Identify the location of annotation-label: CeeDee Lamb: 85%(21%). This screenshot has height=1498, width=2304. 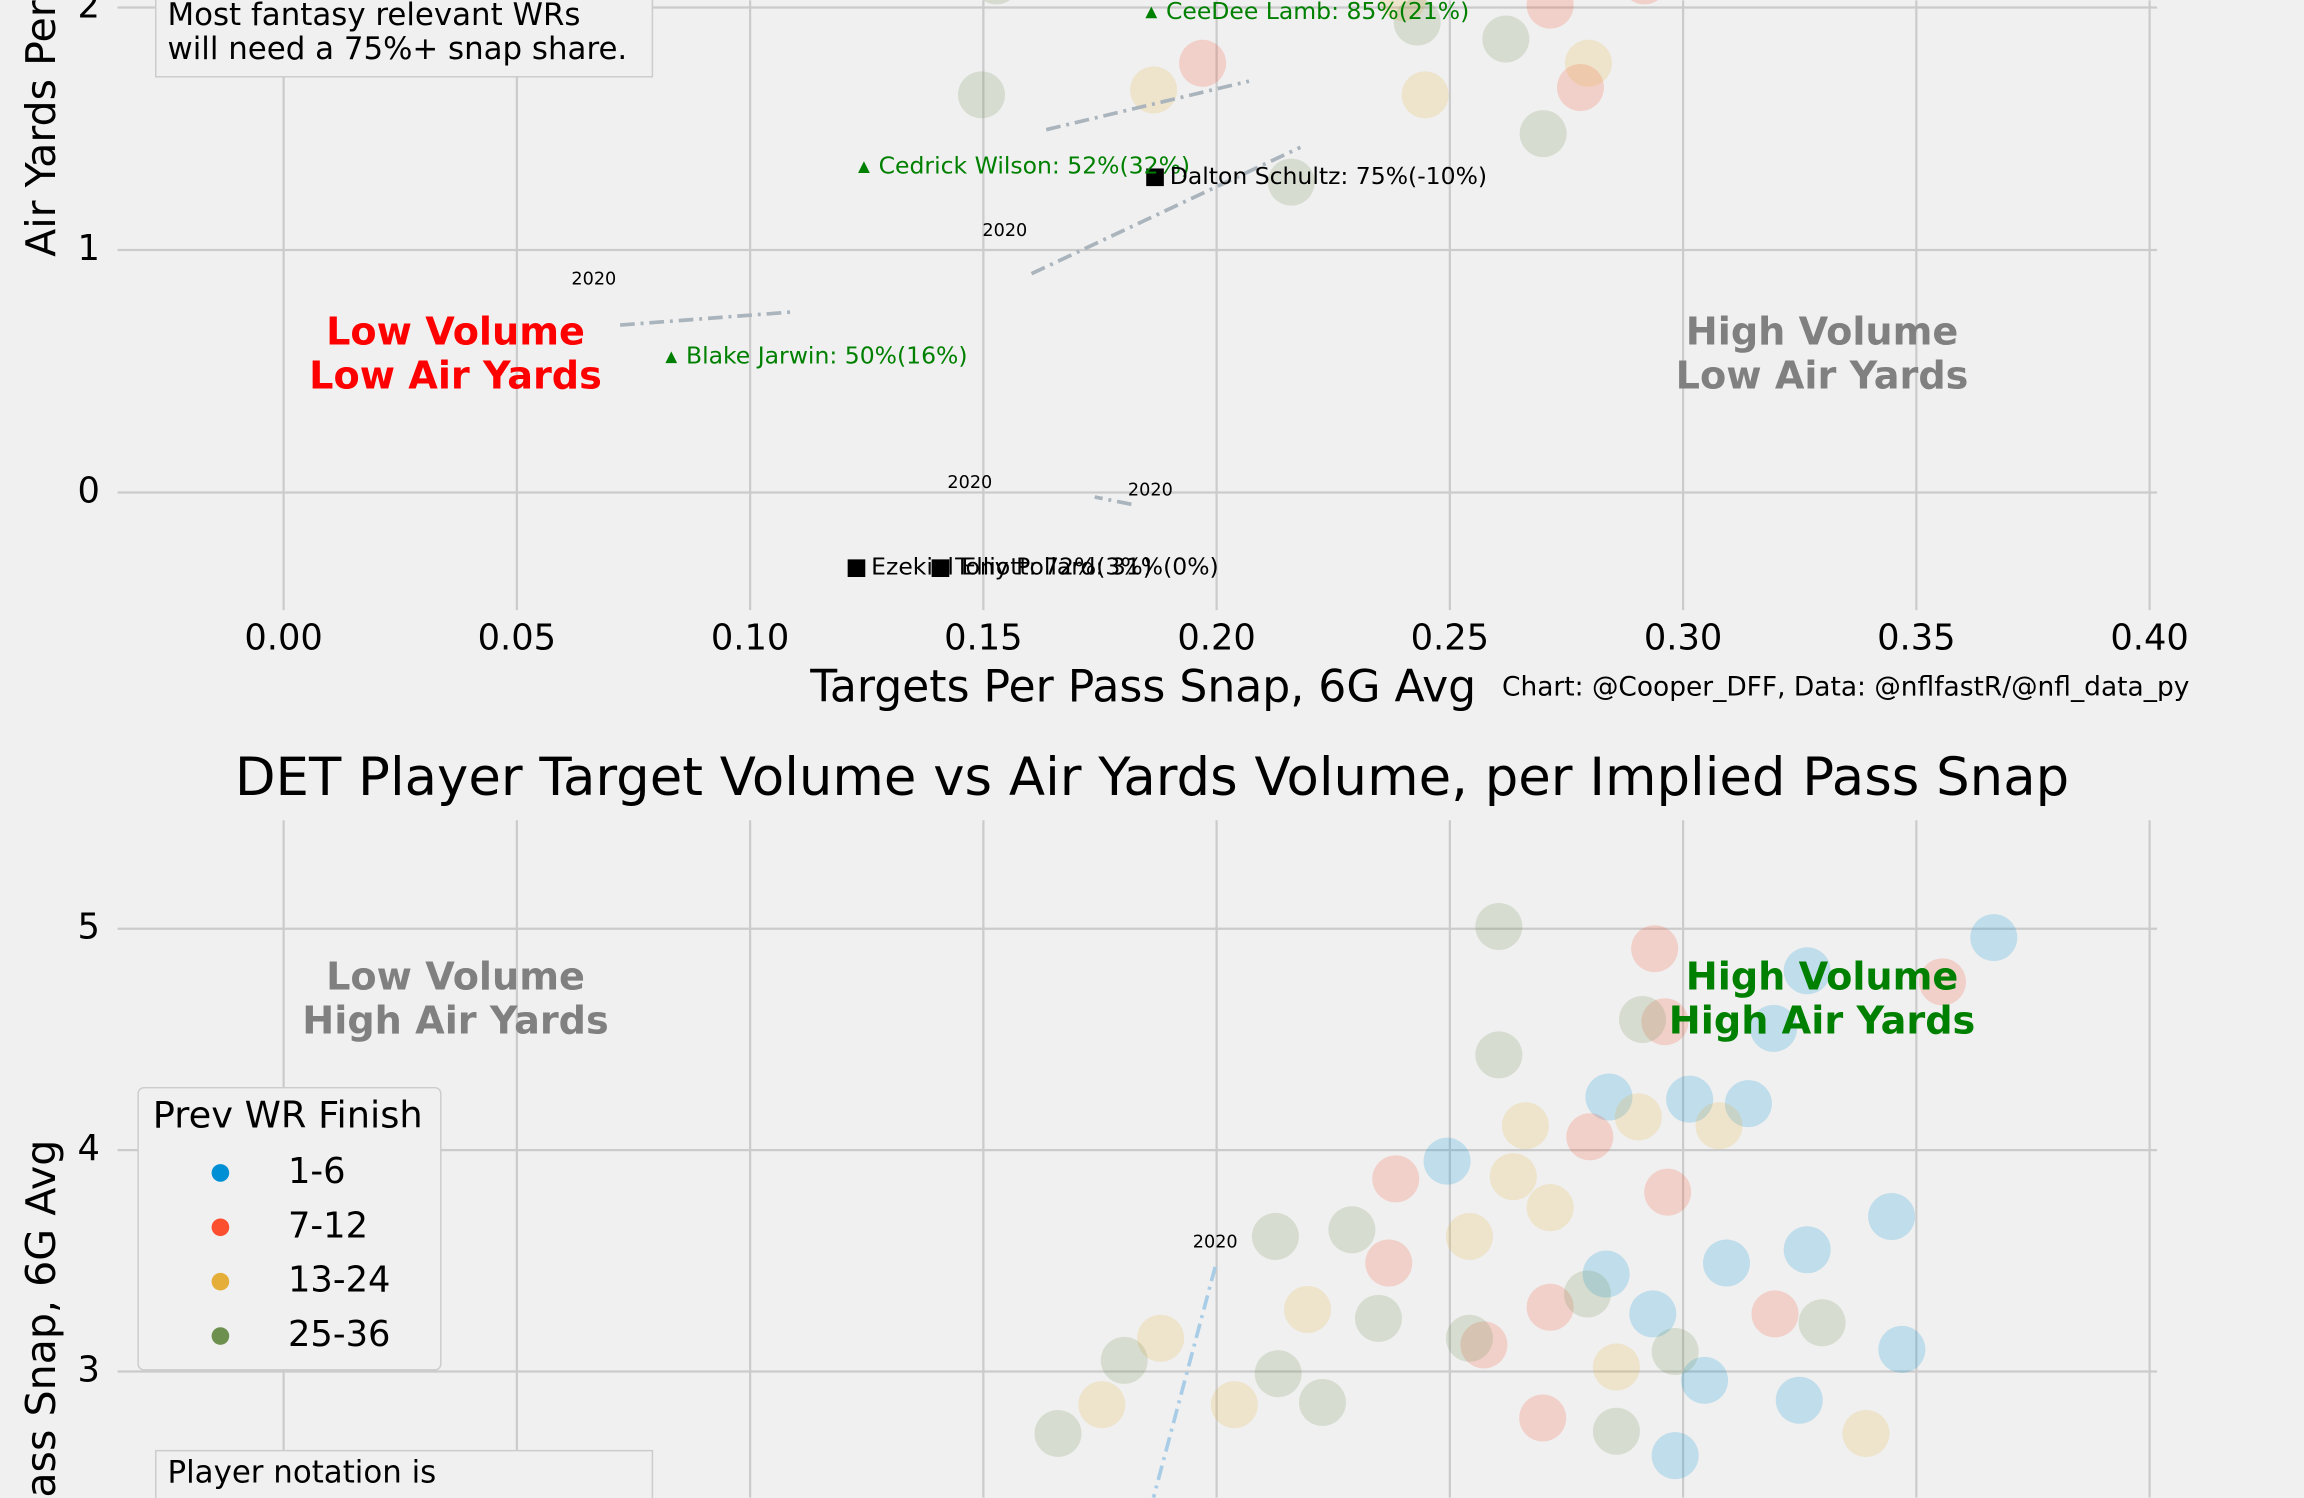
(1317, 12).